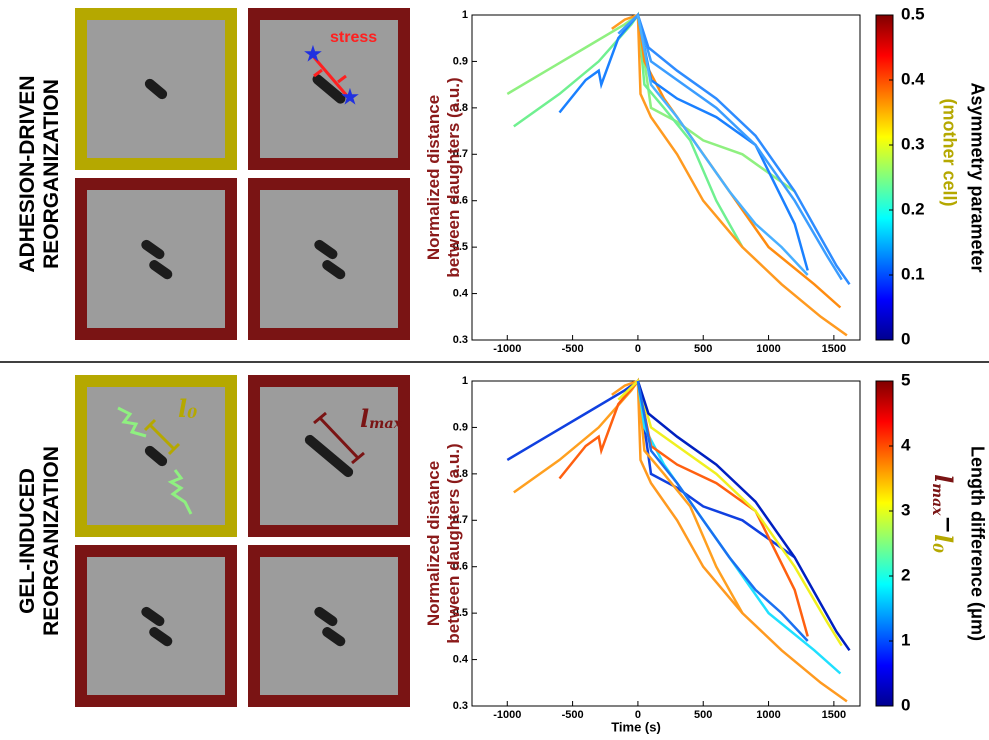  Describe the element at coordinates (977, 543) in the screenshot. I see `colorbar-label: Length difference (μm)` at that location.